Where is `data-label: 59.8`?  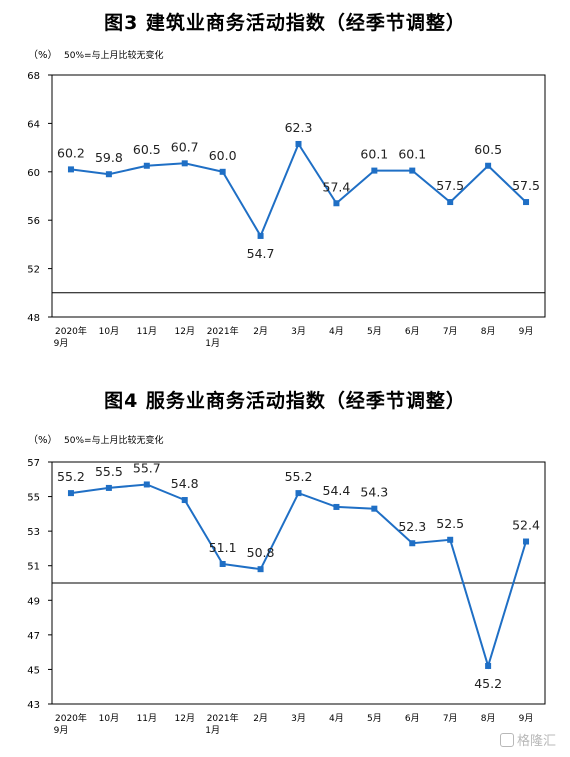 data-label: 59.8 is located at coordinates (109, 157).